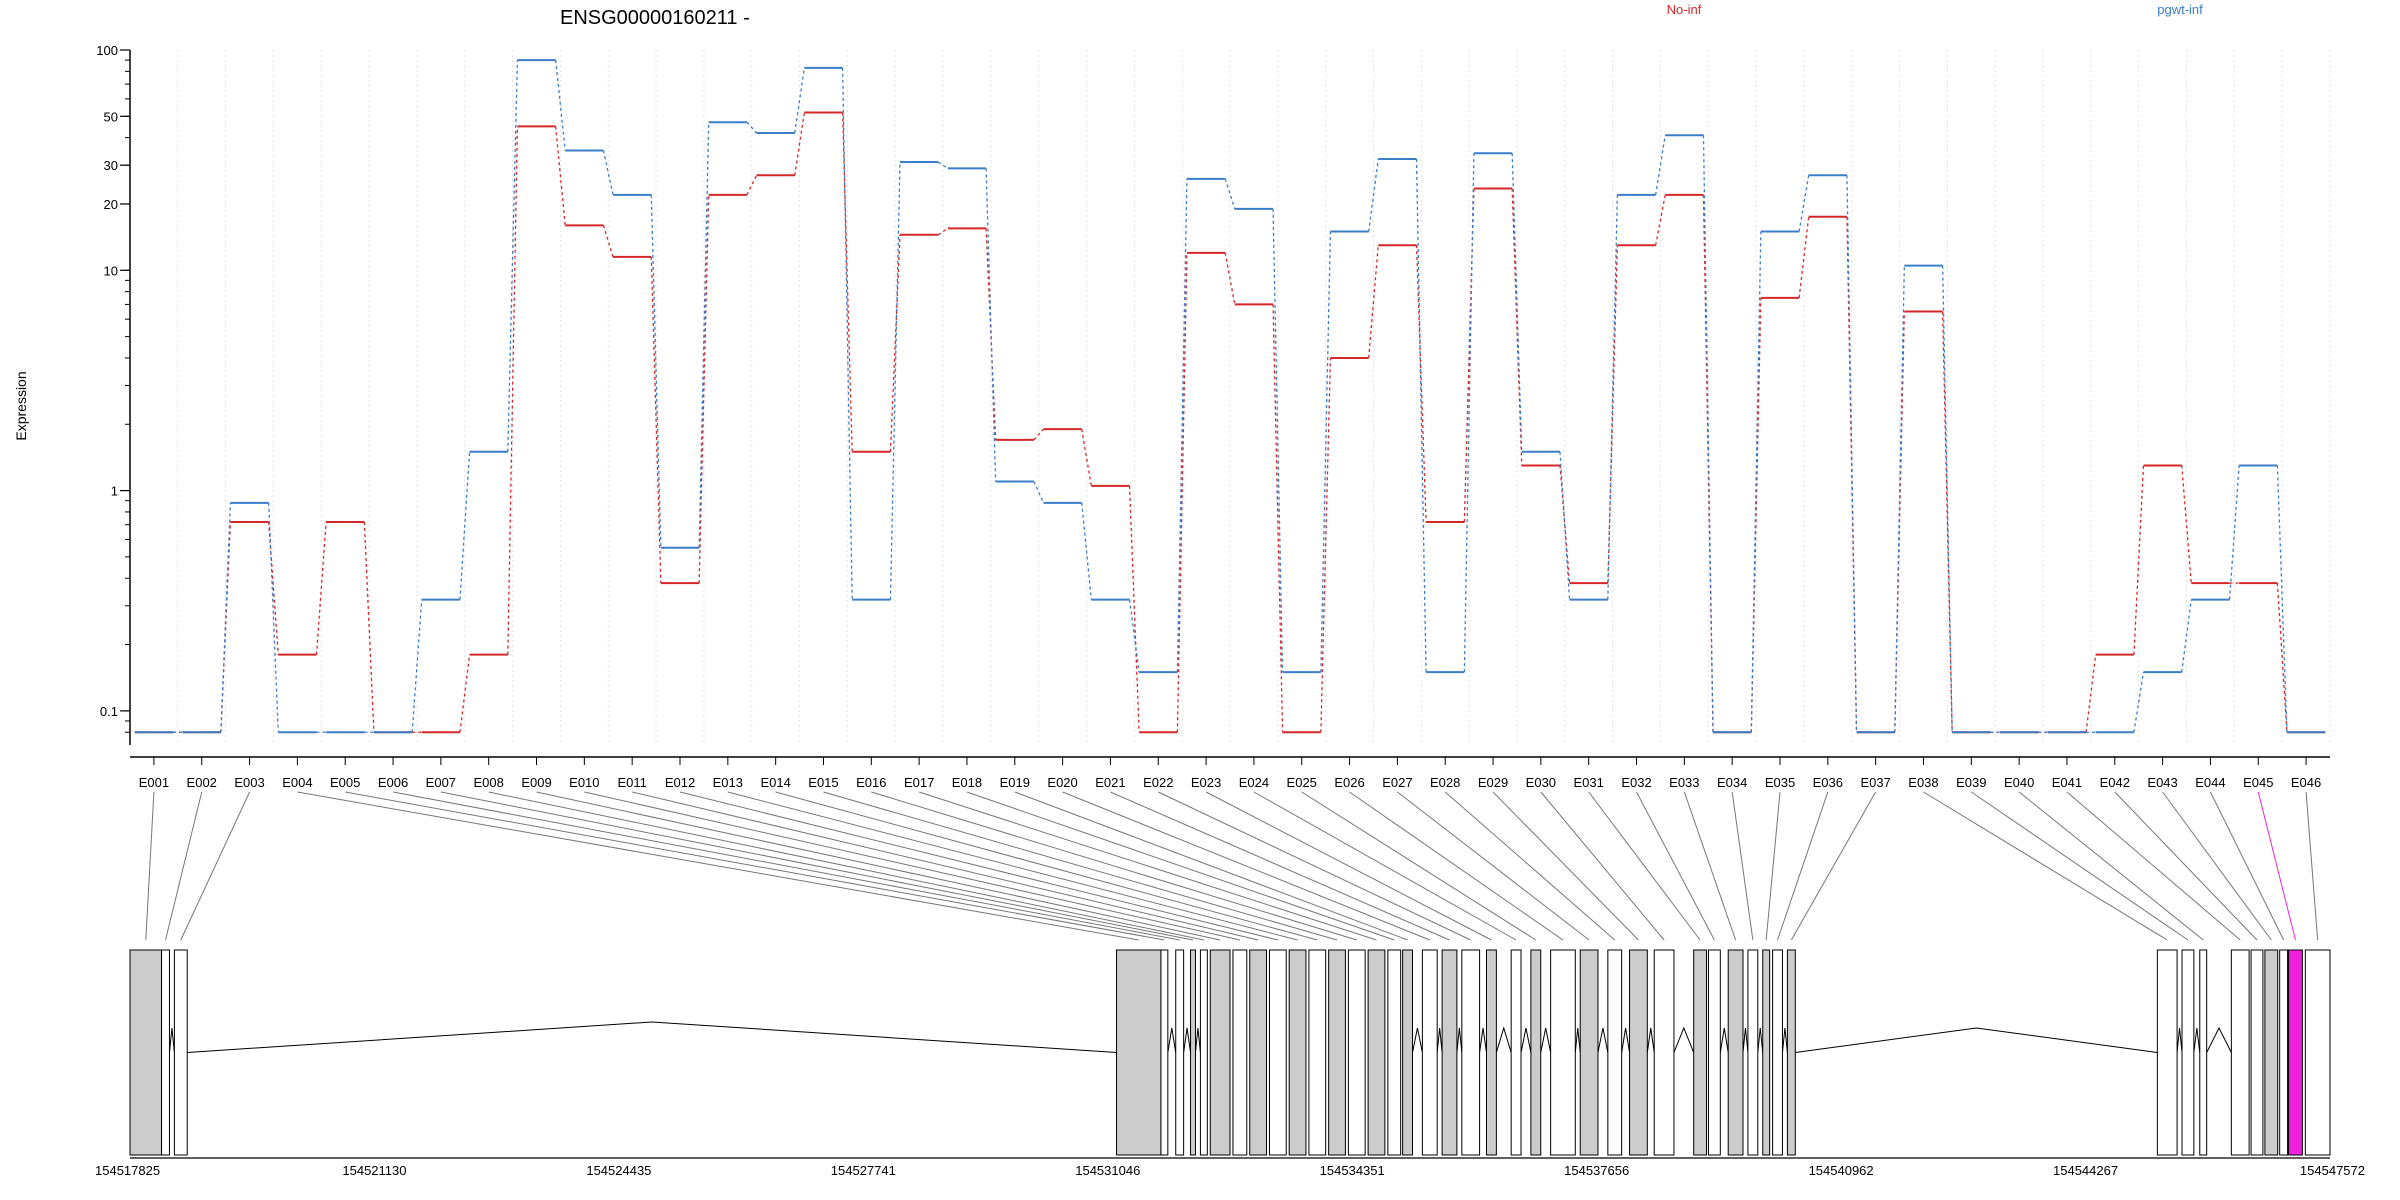 The image size is (2400, 1200). I want to click on x-tick-label: E014, so click(775, 782).